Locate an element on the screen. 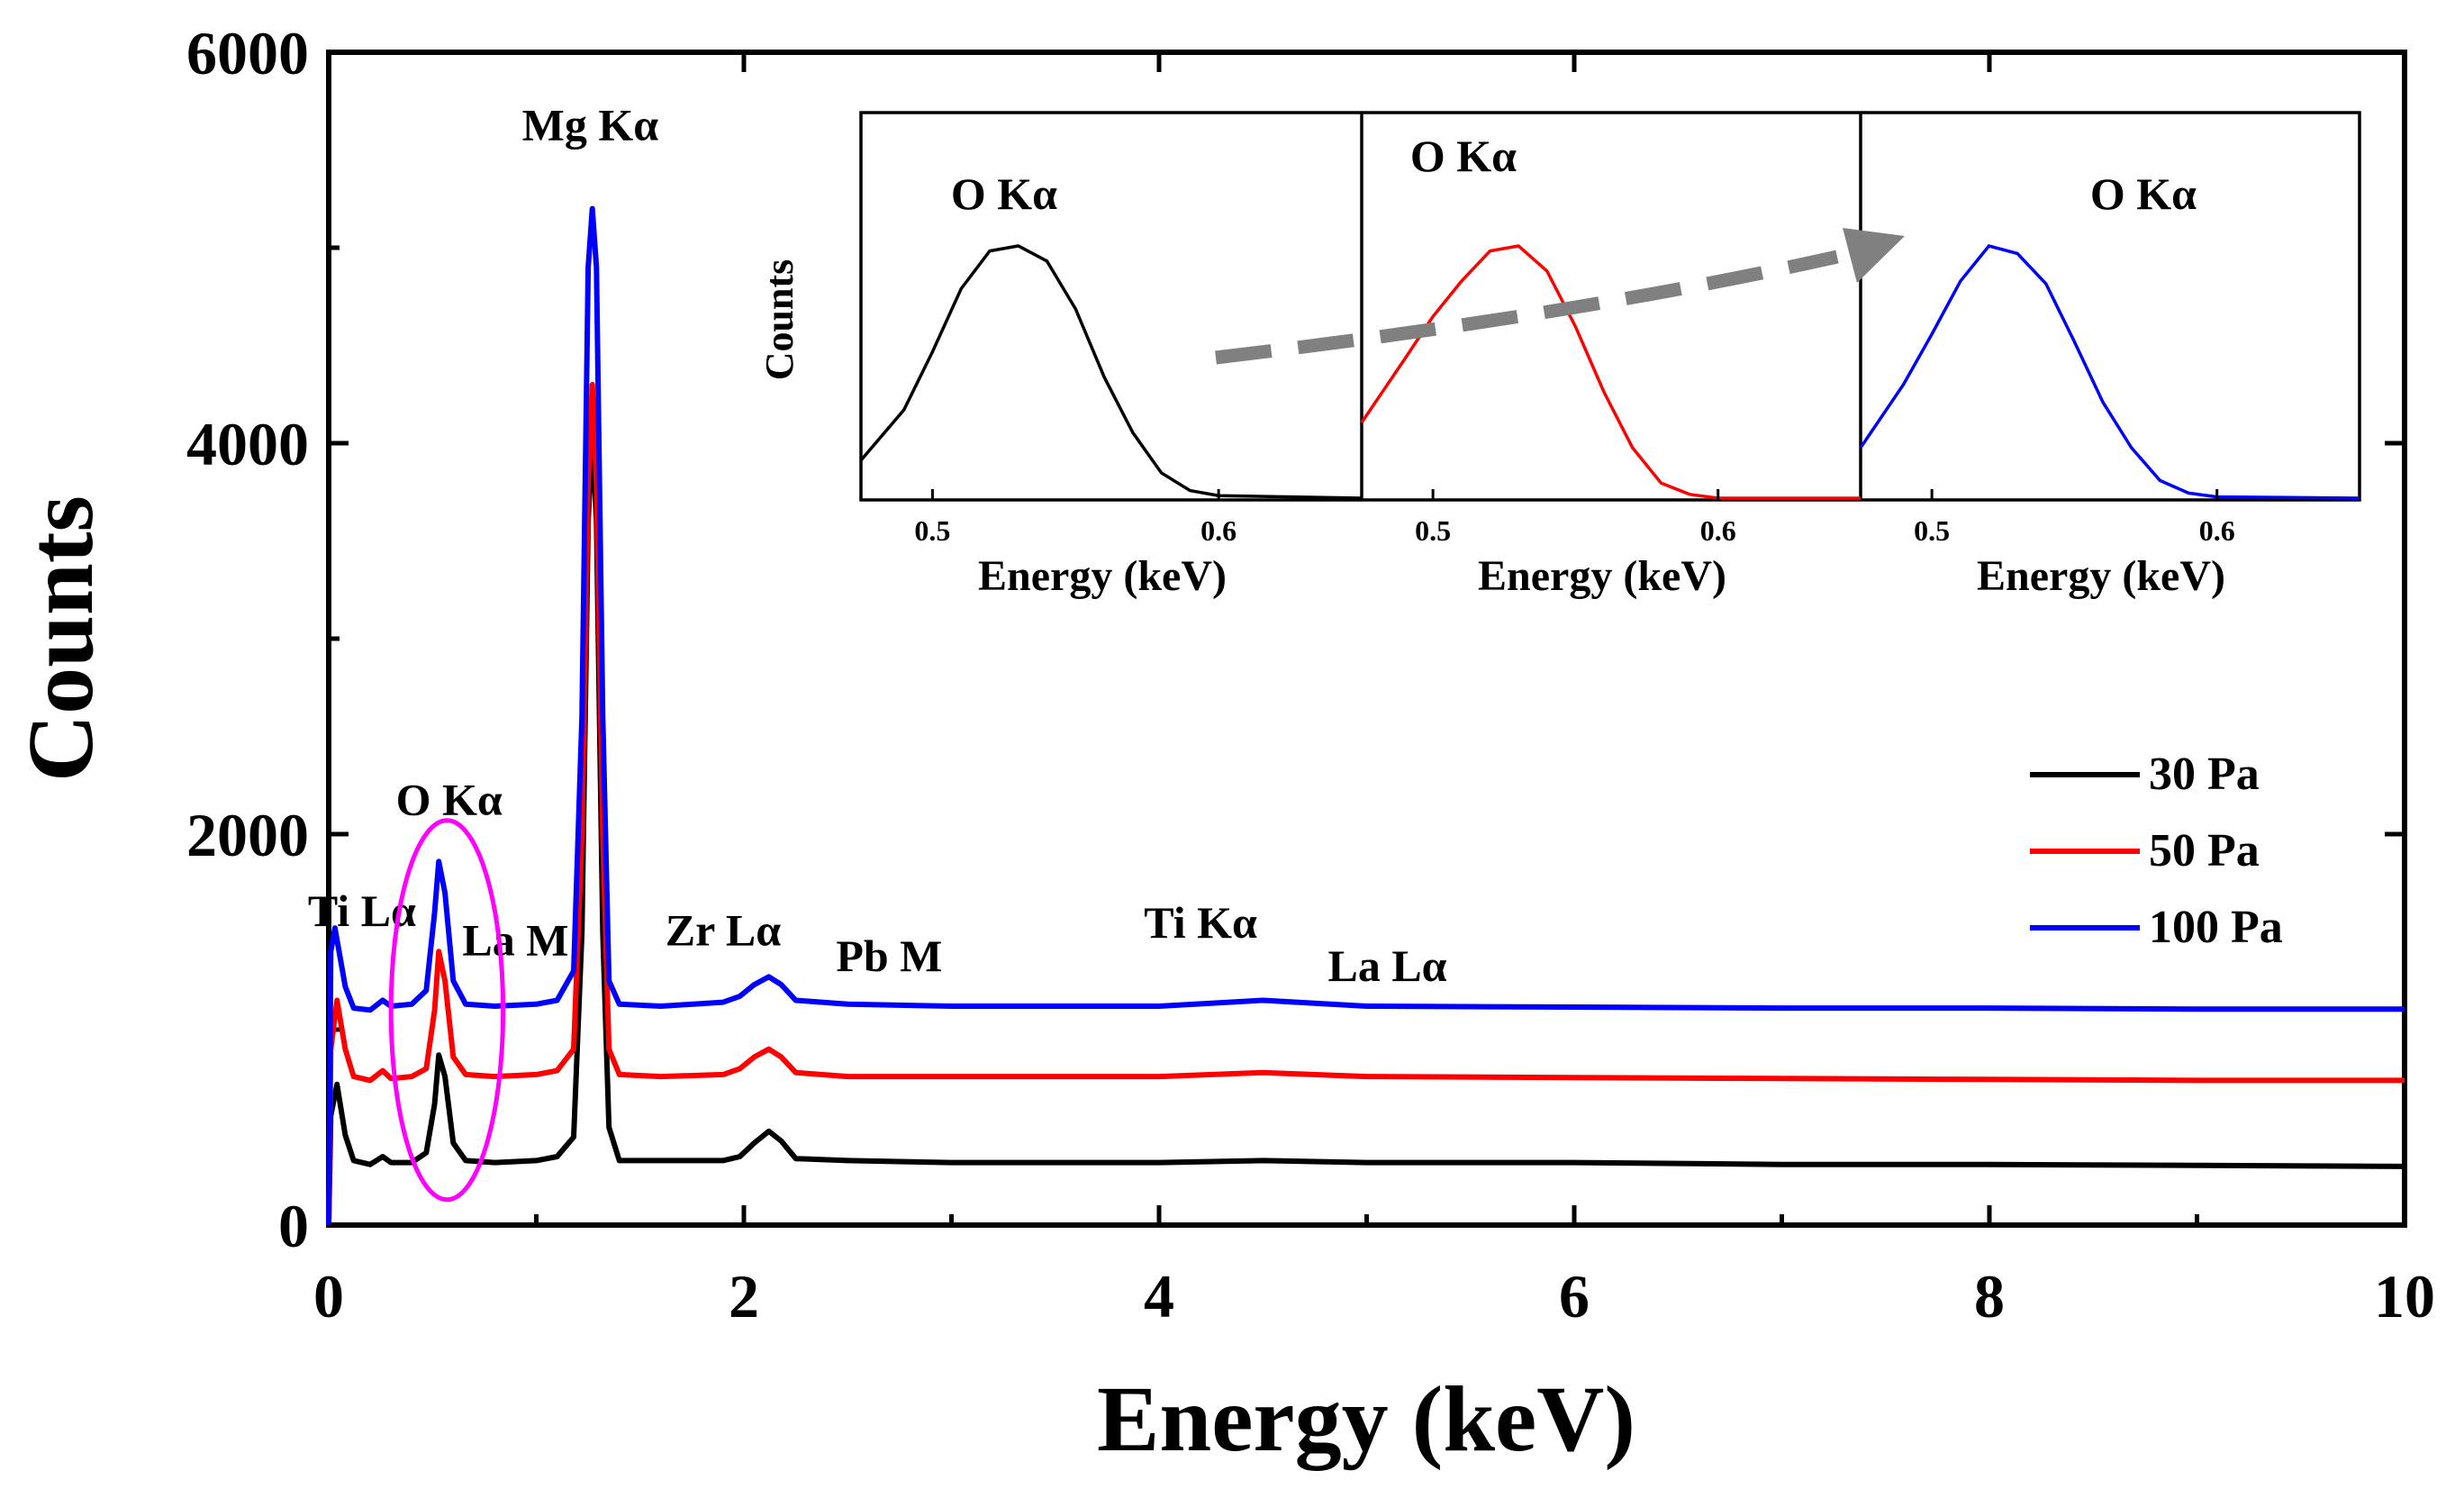 The width and height of the screenshot is (2464, 1489). y-tick-label: 2000 is located at coordinates (248, 835).